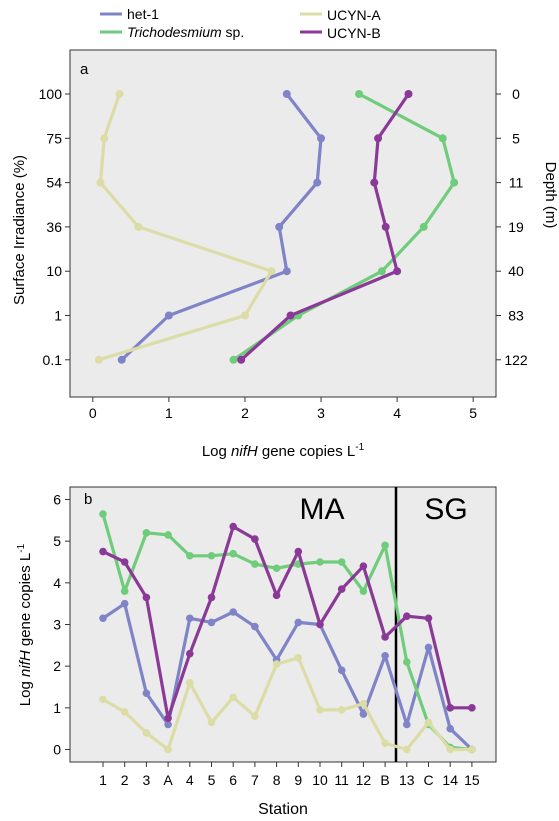  I want to click on panel-b-y-tick-label: 4, so click(57, 583).